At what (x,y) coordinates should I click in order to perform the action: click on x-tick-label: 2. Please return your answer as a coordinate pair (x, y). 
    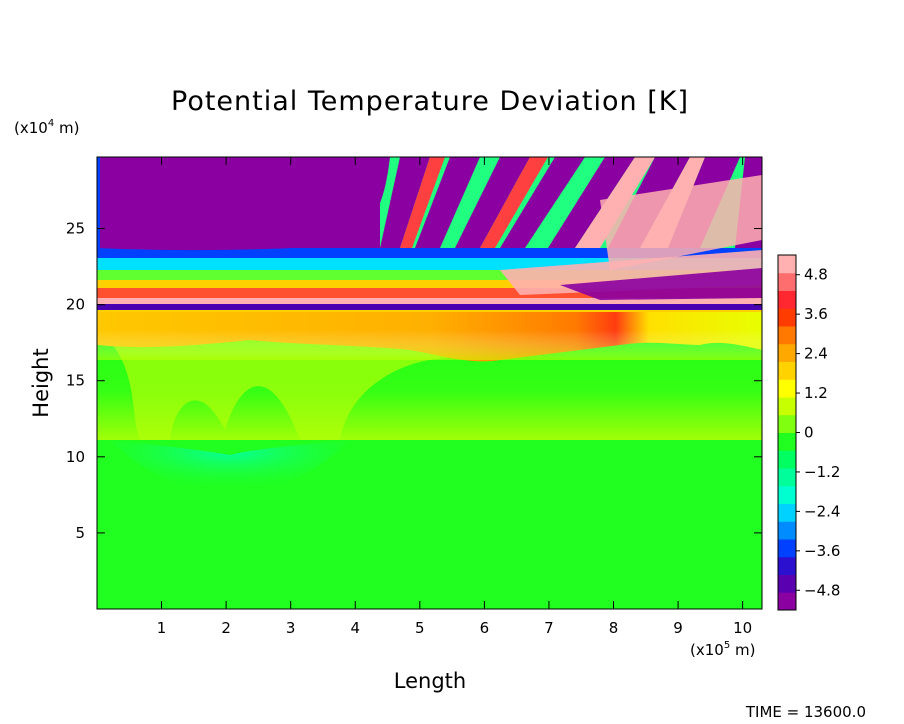
    Looking at the image, I should click on (226, 628).